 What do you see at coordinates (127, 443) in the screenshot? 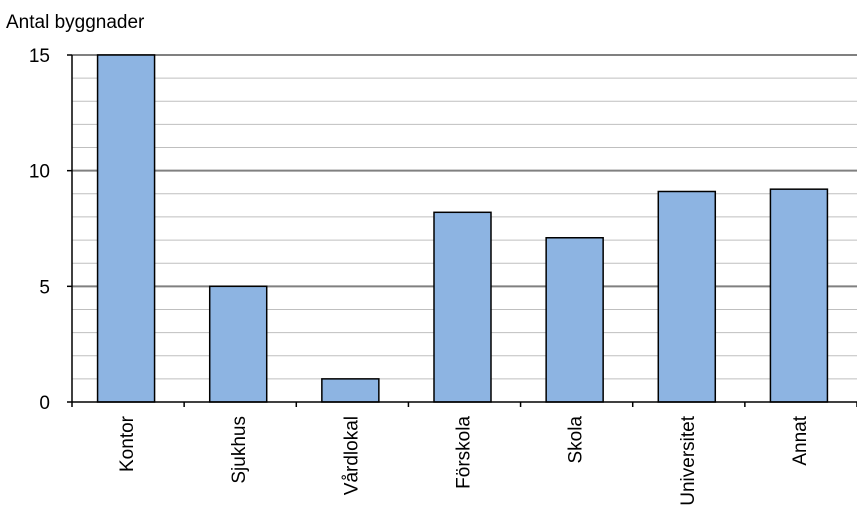
I see `x-tick-label: Kontor` at bounding box center [127, 443].